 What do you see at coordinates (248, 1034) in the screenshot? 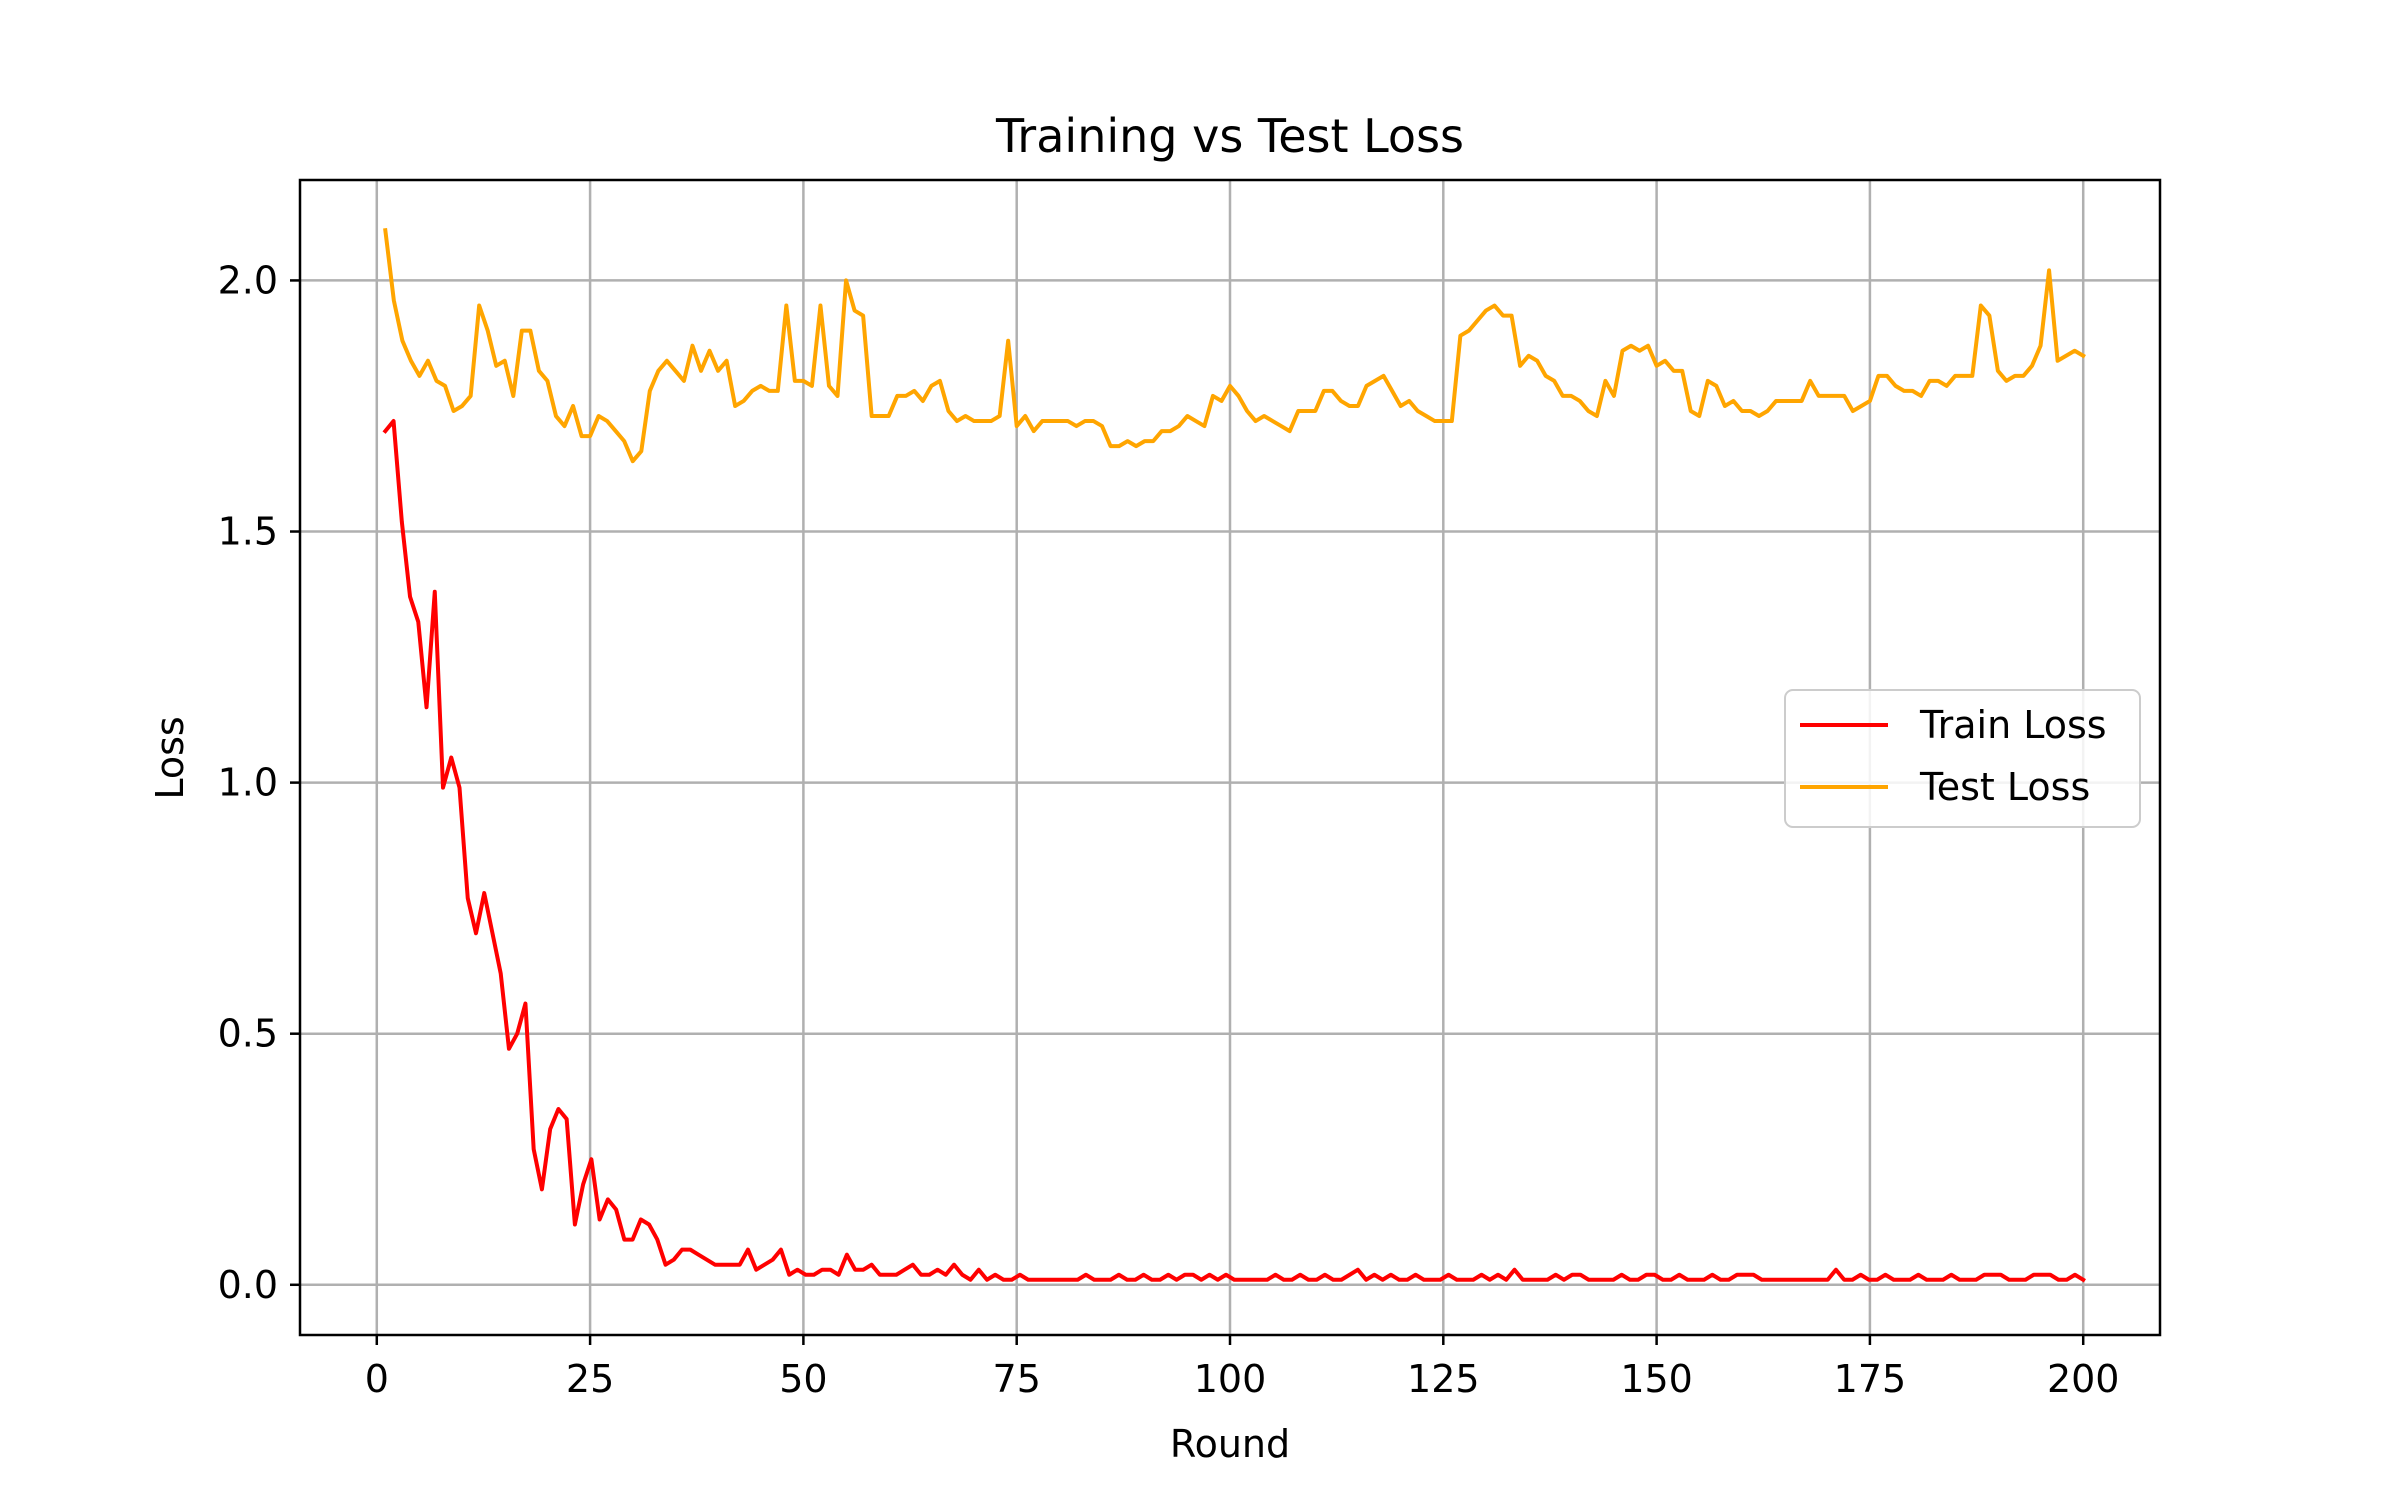
I see `y-tick-label: 0.5` at bounding box center [248, 1034].